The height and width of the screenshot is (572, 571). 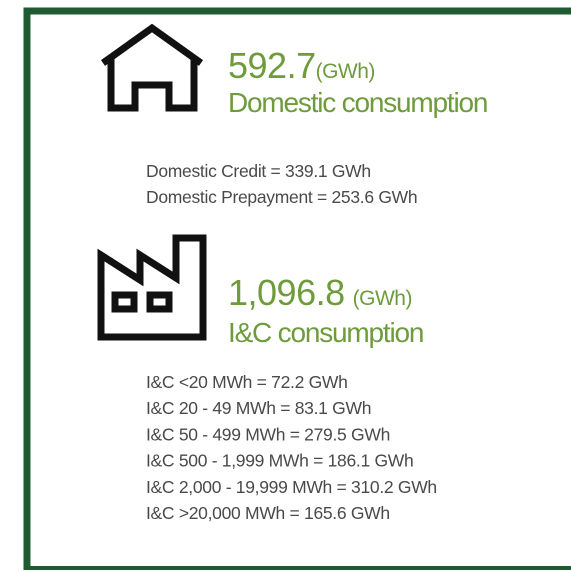 What do you see at coordinates (258, 171) in the screenshot?
I see `detail-line: Domestic Credit = 339.1 GWh` at bounding box center [258, 171].